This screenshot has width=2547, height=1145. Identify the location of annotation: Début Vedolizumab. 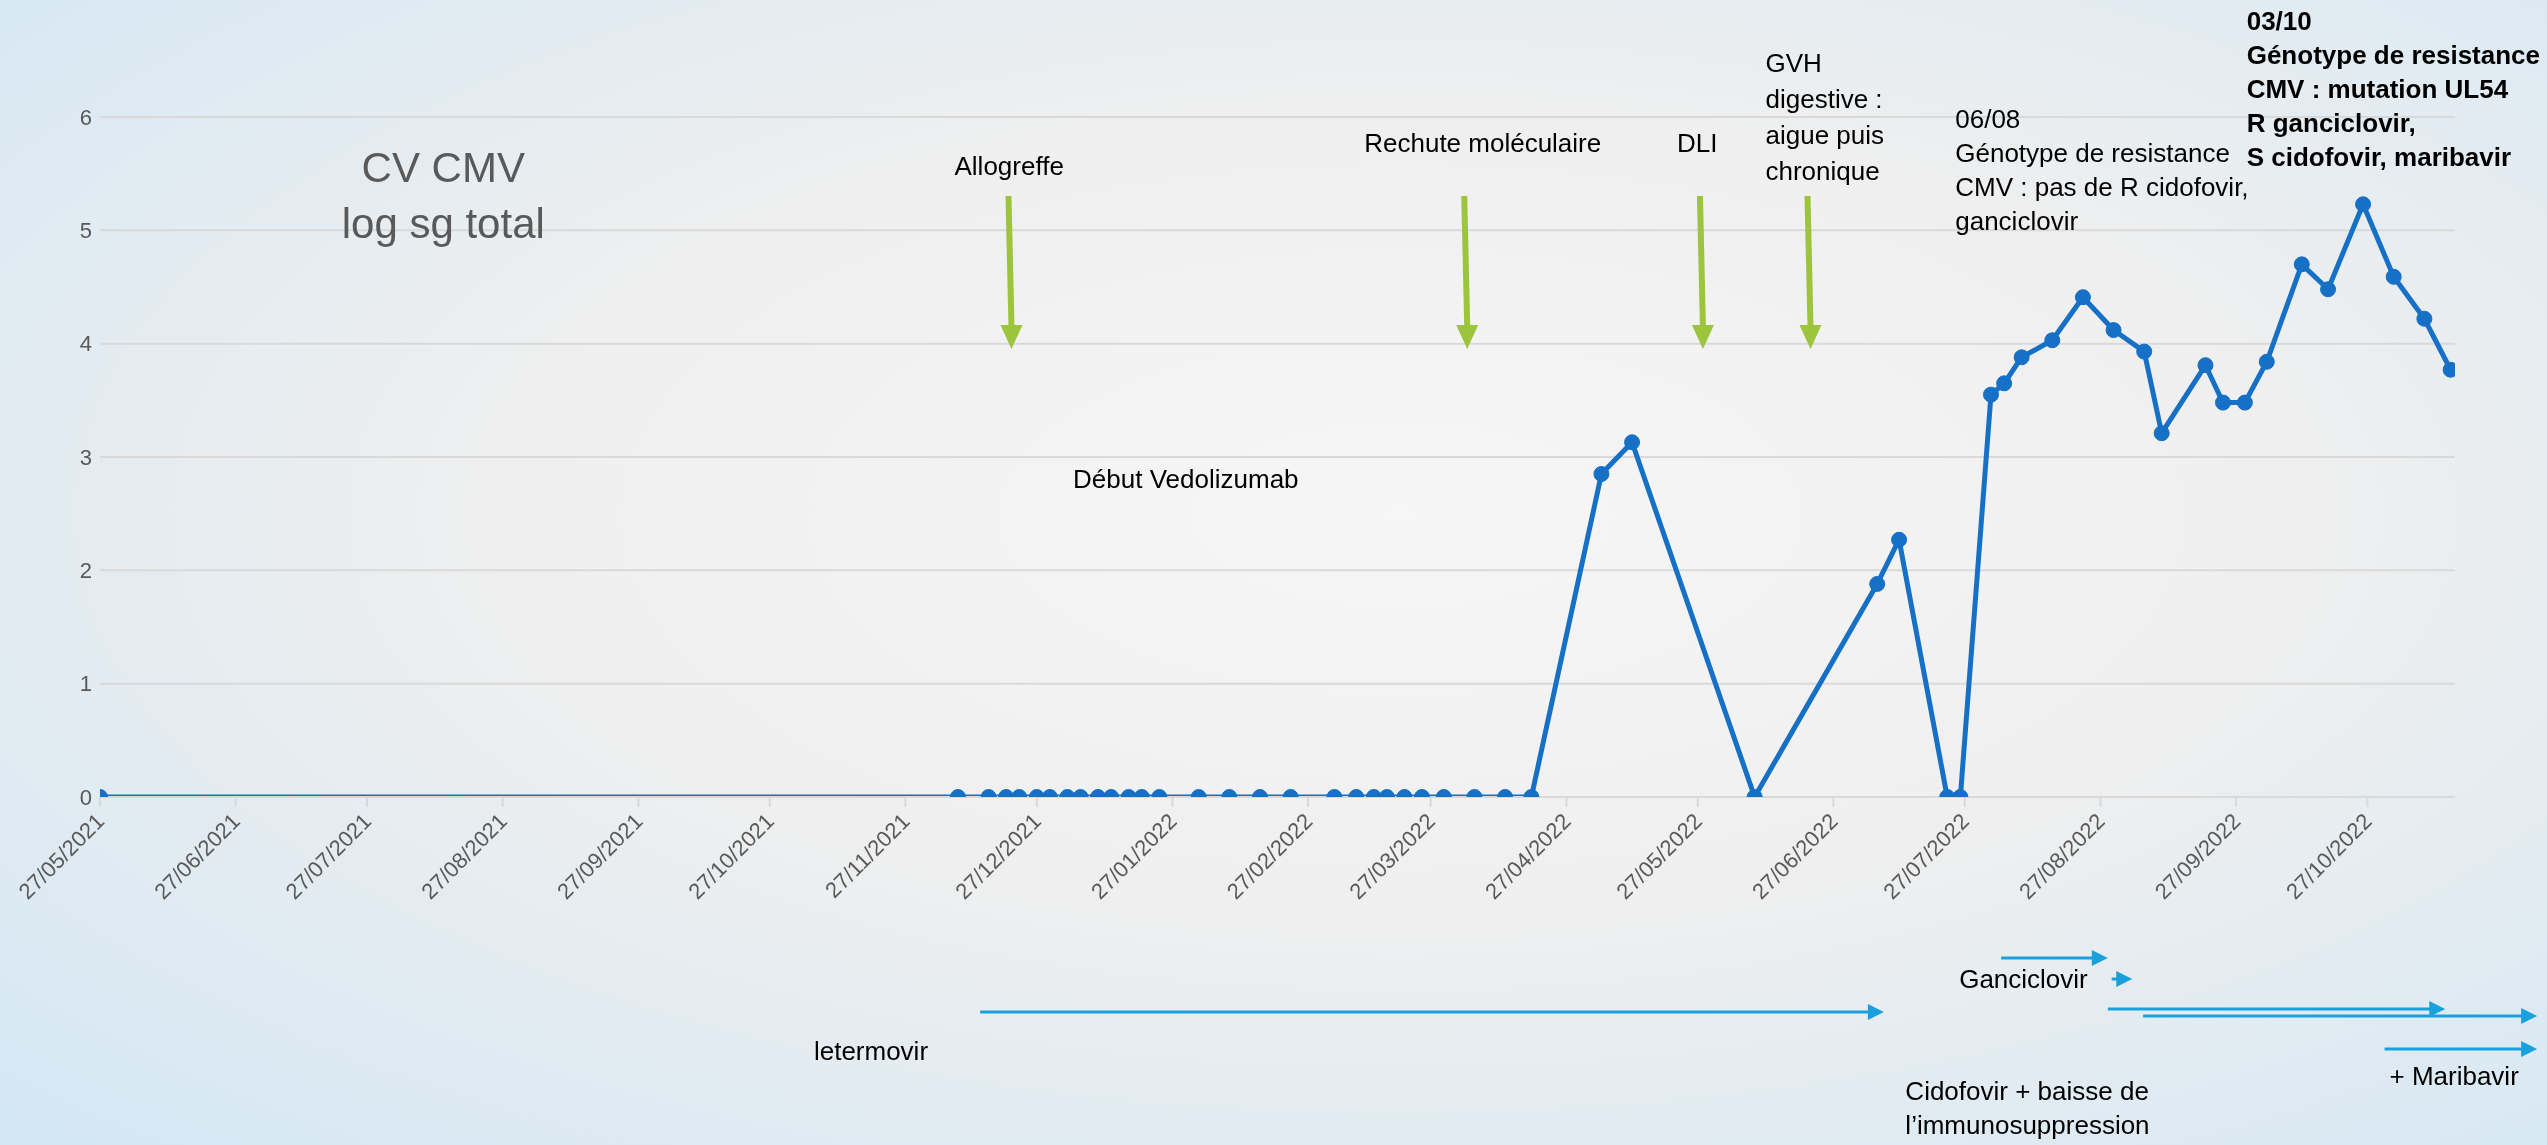
(1186, 479).